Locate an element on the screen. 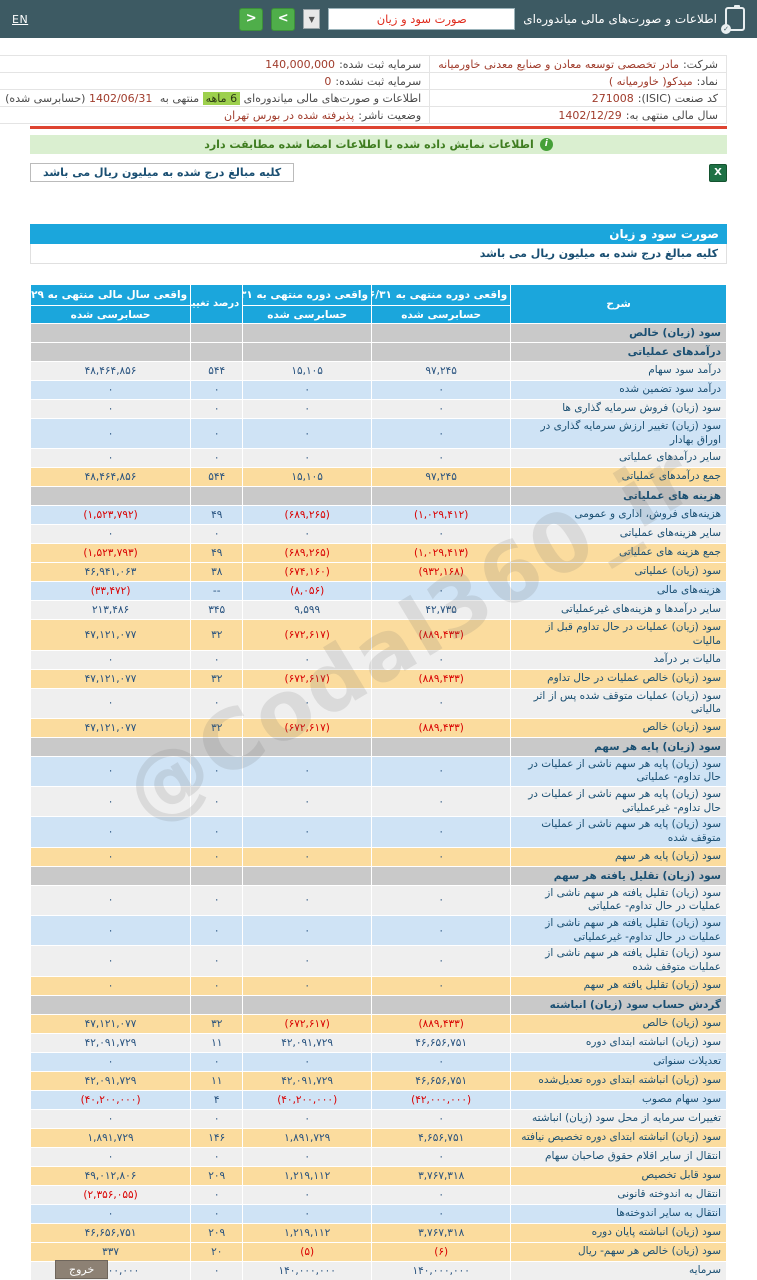  unregistered-capital-label: سرمایه ثبت نشده: is located at coordinates (378, 81).